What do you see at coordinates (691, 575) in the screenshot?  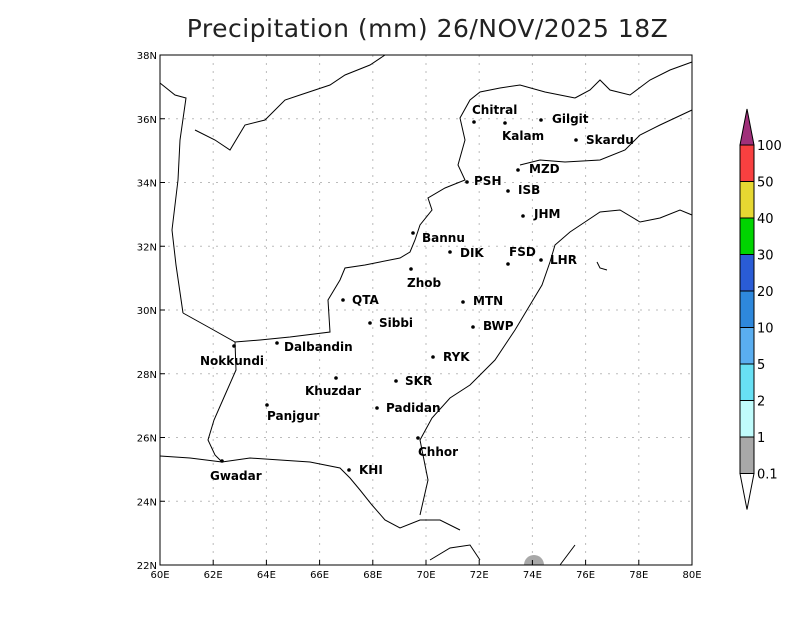 I see `lon-tick-label: 80E` at bounding box center [691, 575].